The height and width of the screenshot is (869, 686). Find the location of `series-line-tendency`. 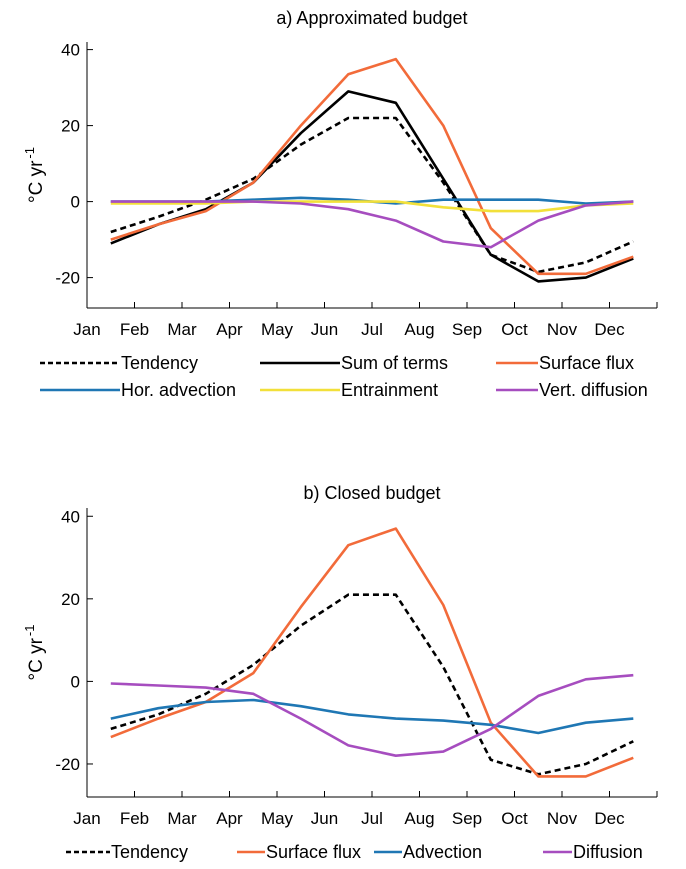

series-line-tendency is located at coordinates (372, 195).